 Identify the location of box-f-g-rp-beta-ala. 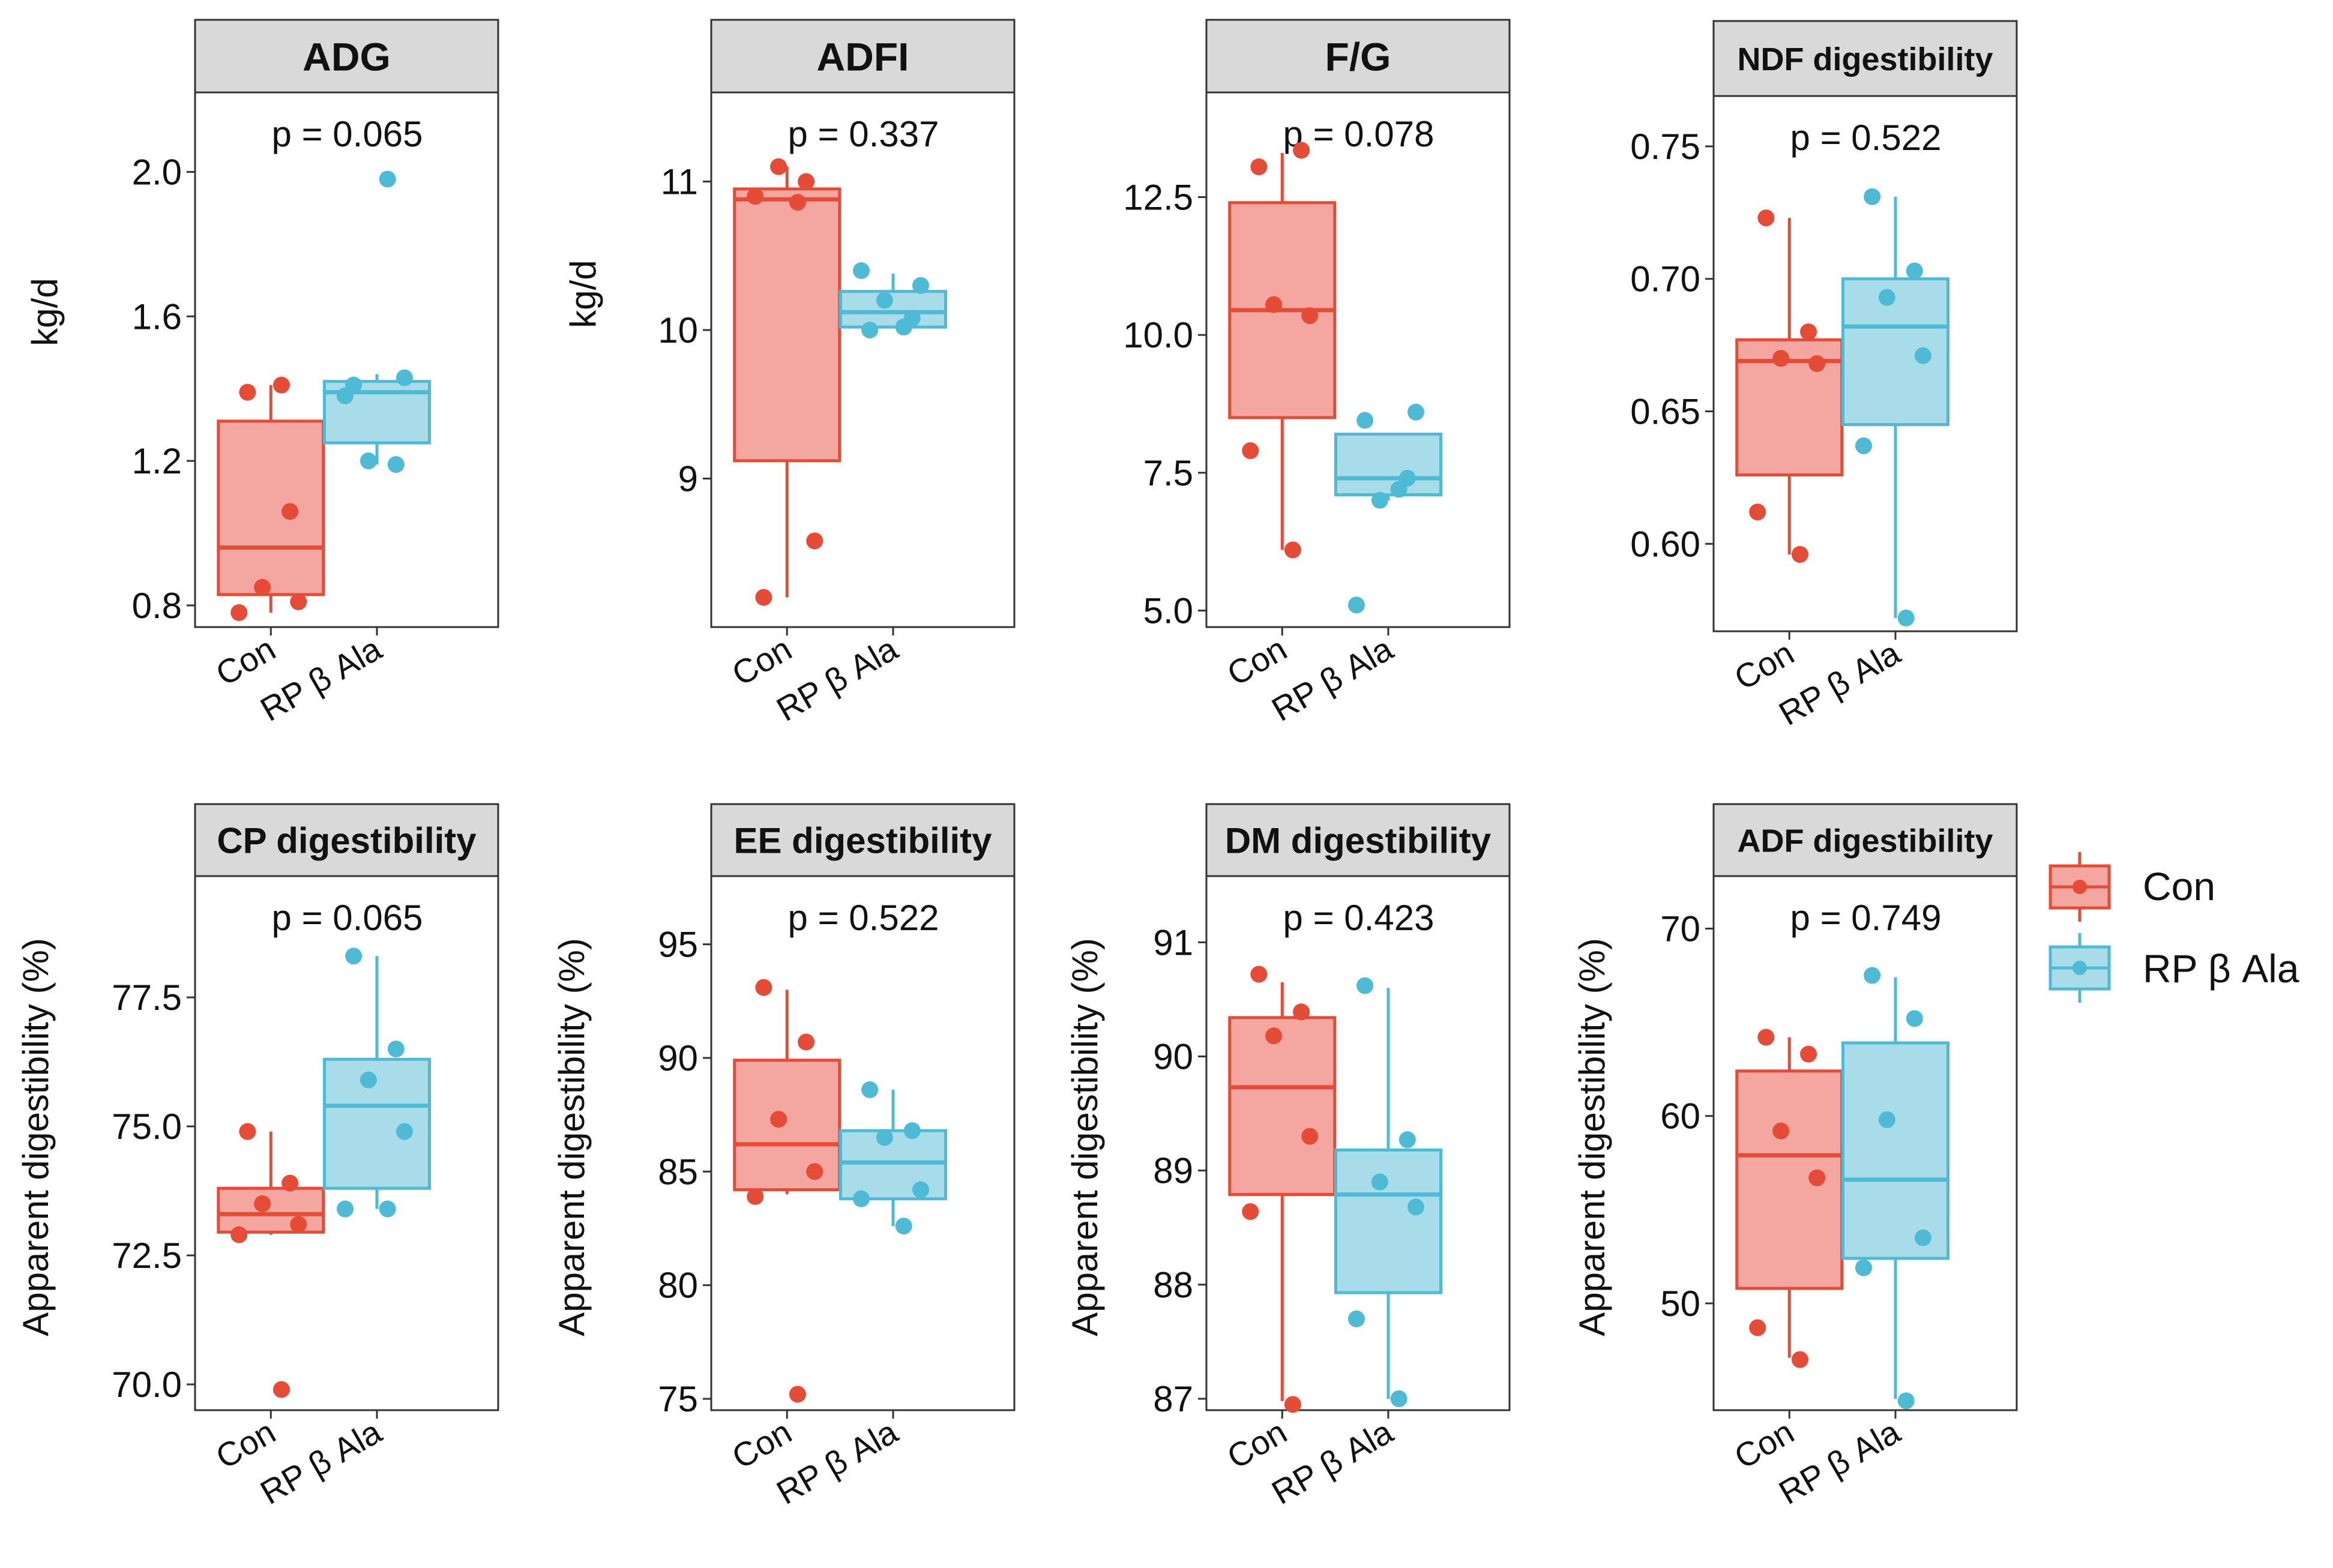
(1388, 465).